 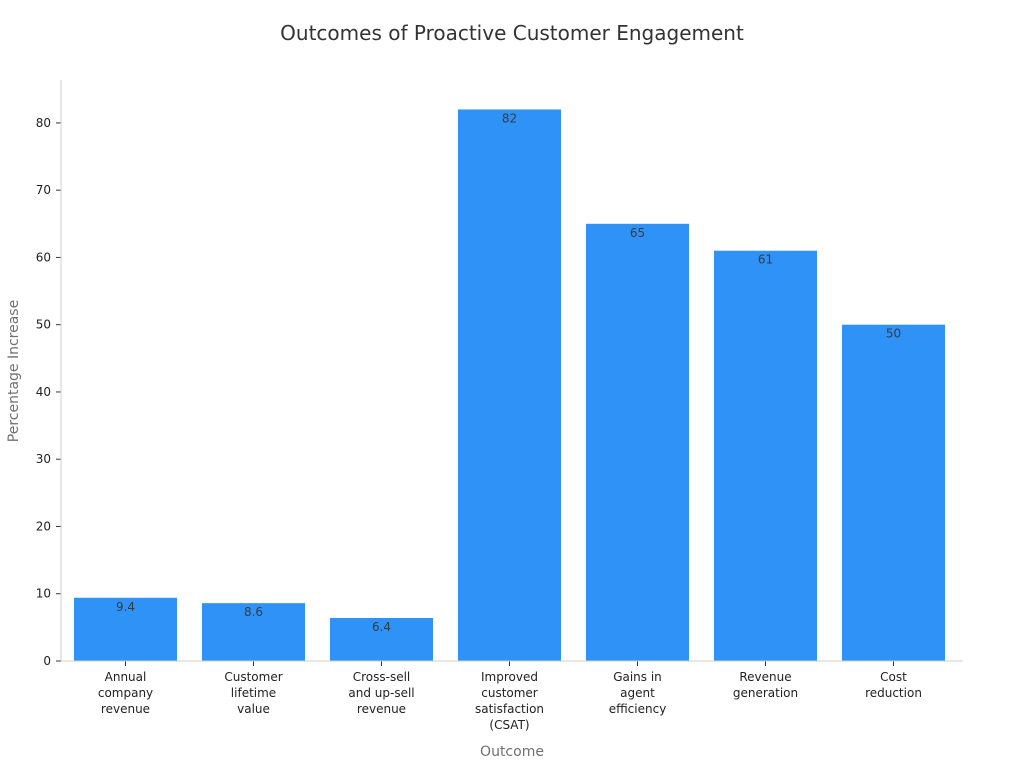 What do you see at coordinates (43, 190) in the screenshot?
I see `y-tick-label: 70` at bounding box center [43, 190].